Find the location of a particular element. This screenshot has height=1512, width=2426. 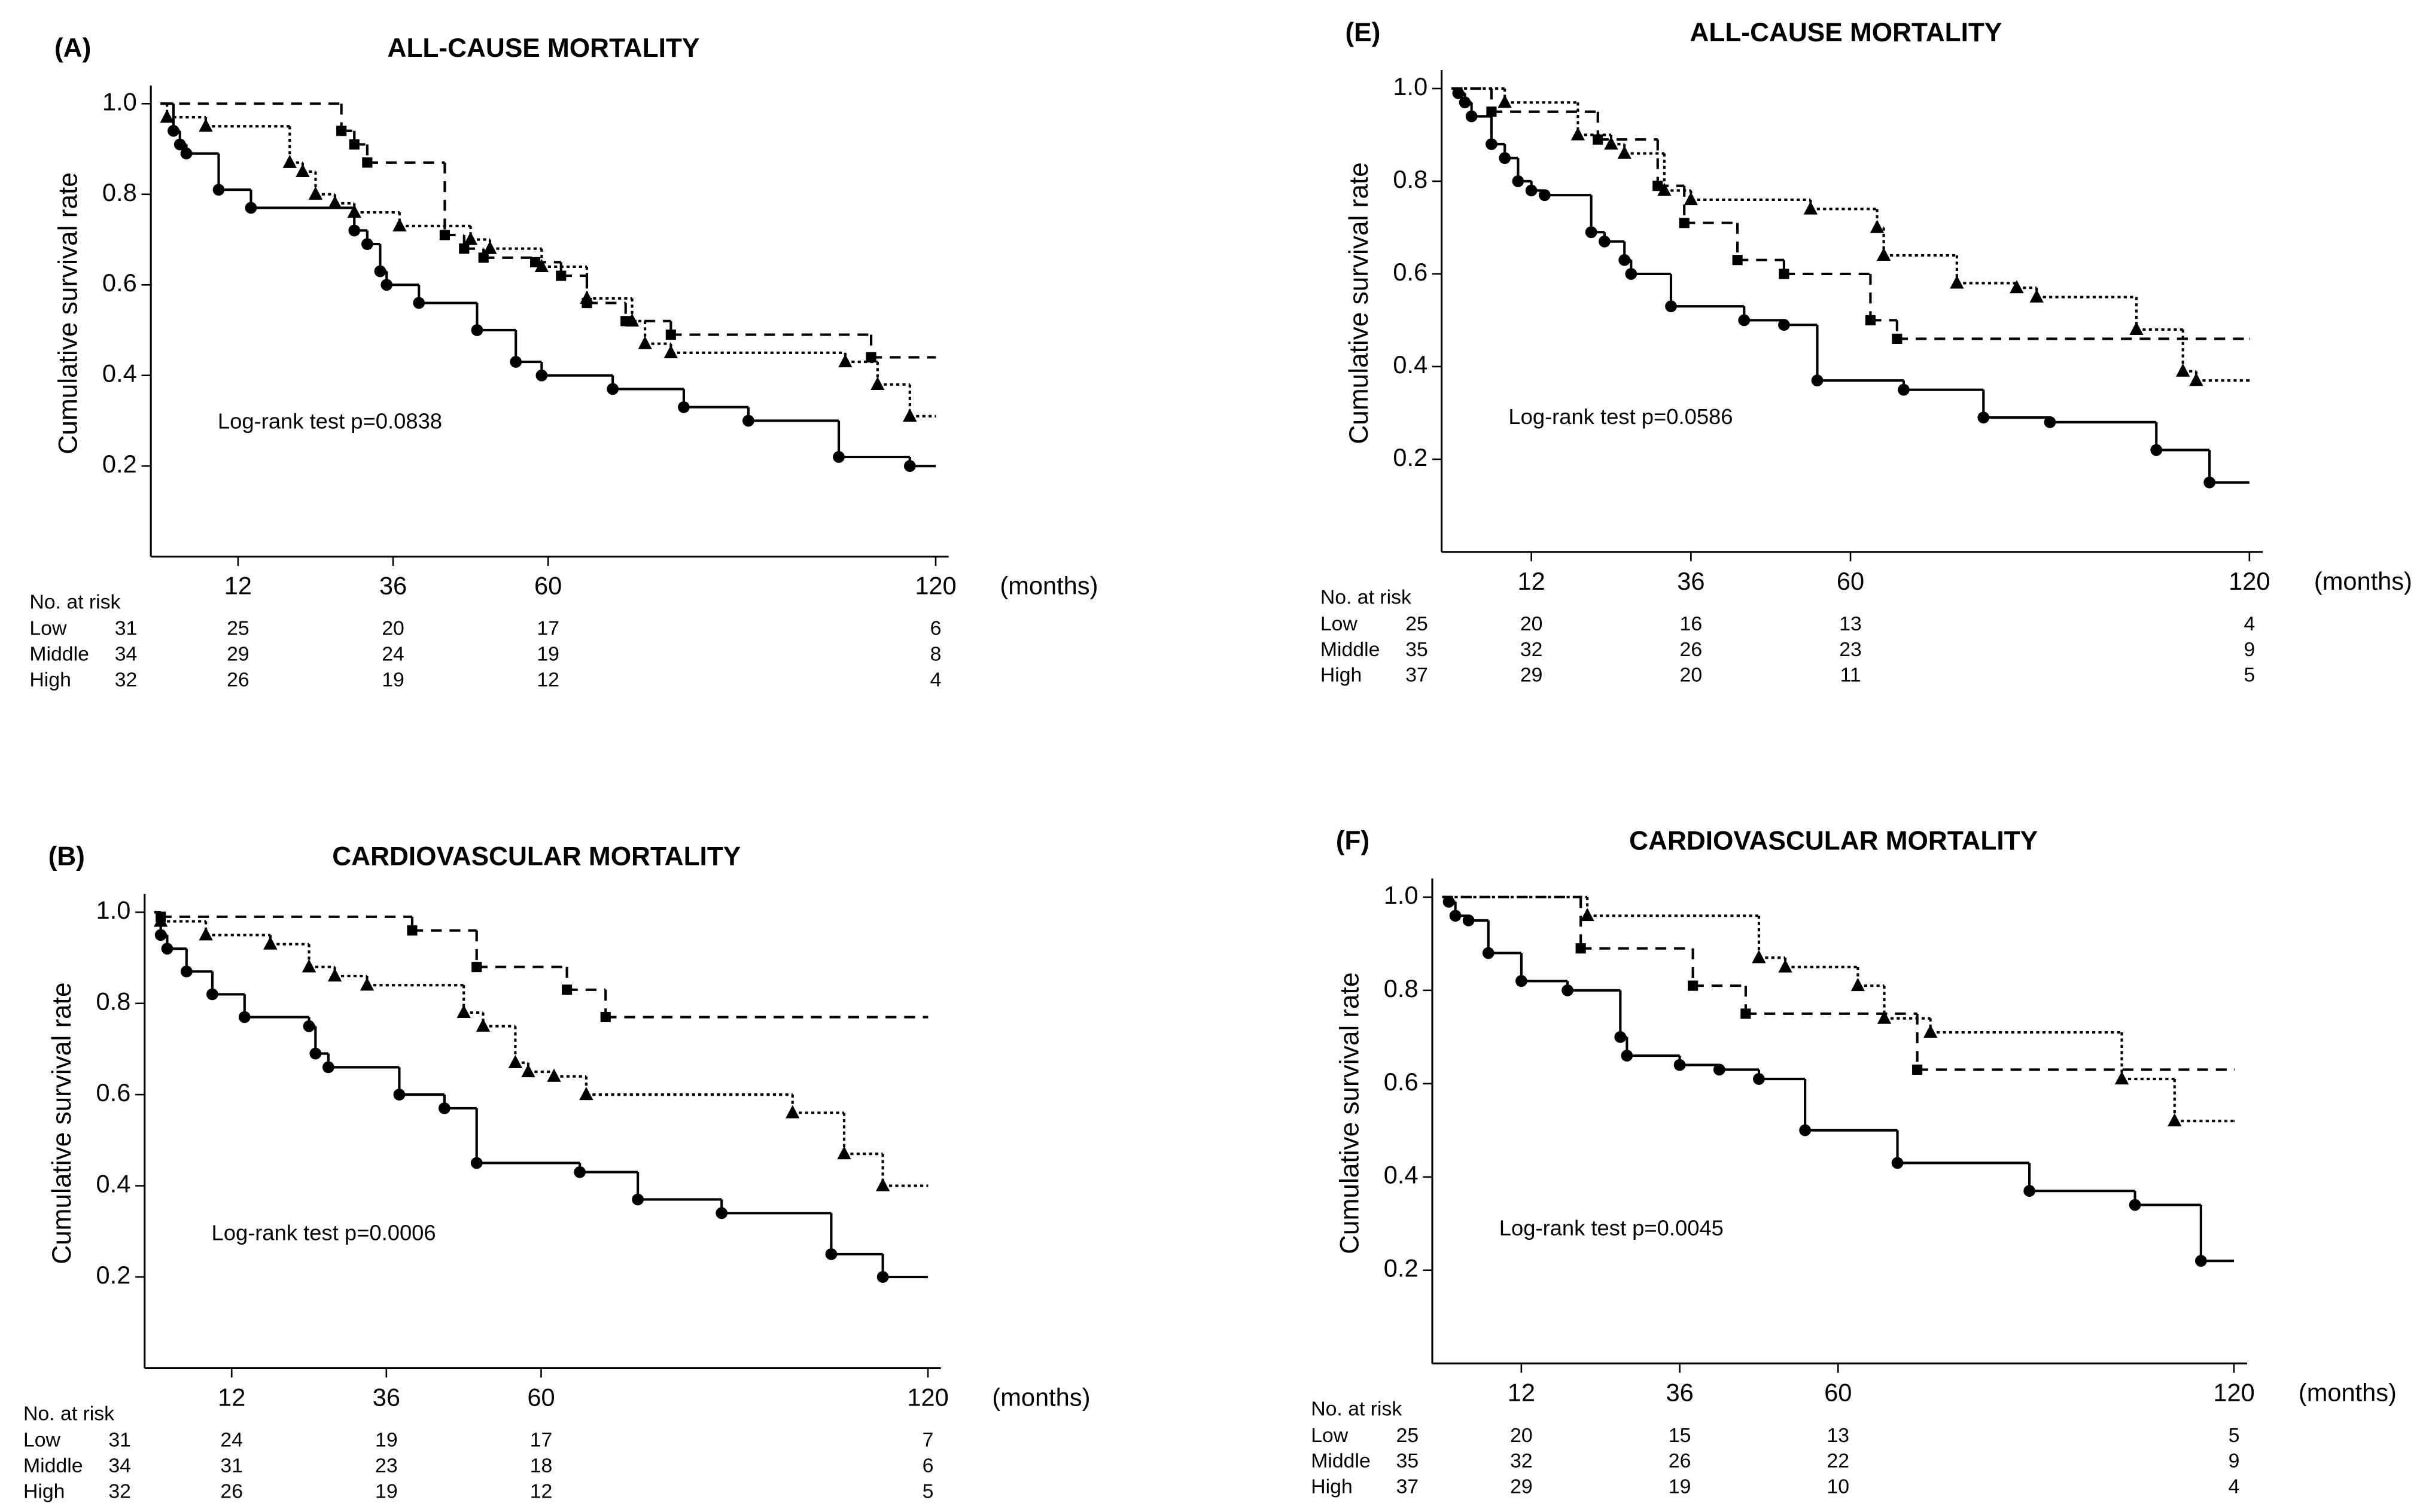

risk-count: 15 is located at coordinates (1680, 1435).